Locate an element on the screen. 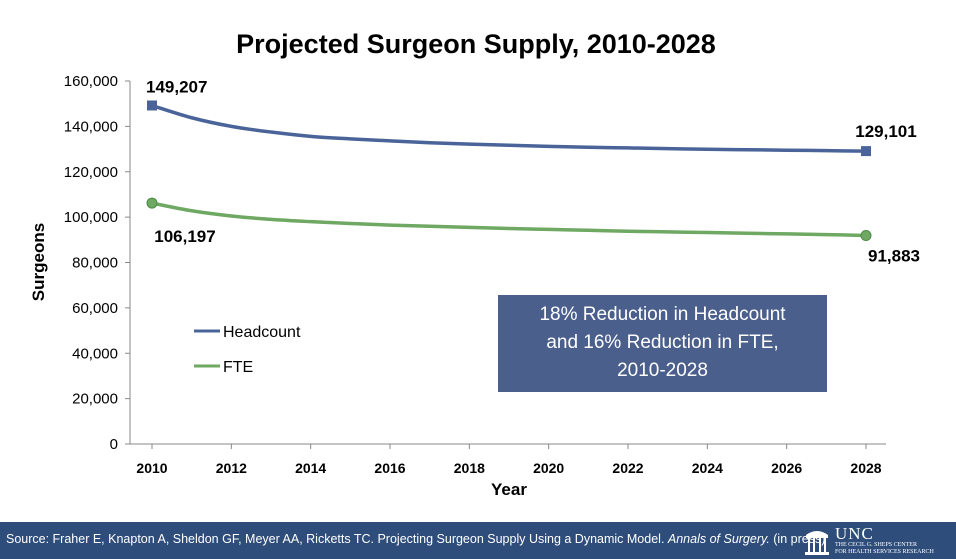  x-tick-labels: 2010 2012 2014 2016 2018 2020 2022 2024 2026 2028 is located at coordinates (508, 468).